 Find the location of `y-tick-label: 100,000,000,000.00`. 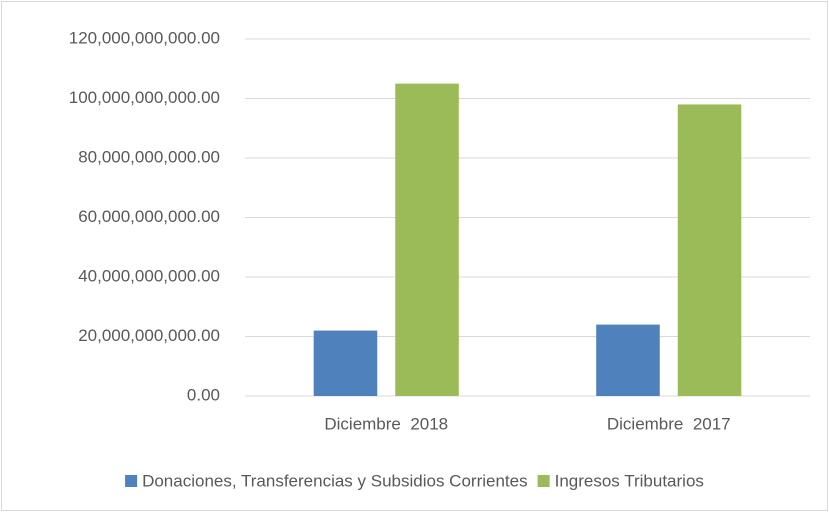

y-tick-label: 100,000,000,000.00 is located at coordinates (144, 97).